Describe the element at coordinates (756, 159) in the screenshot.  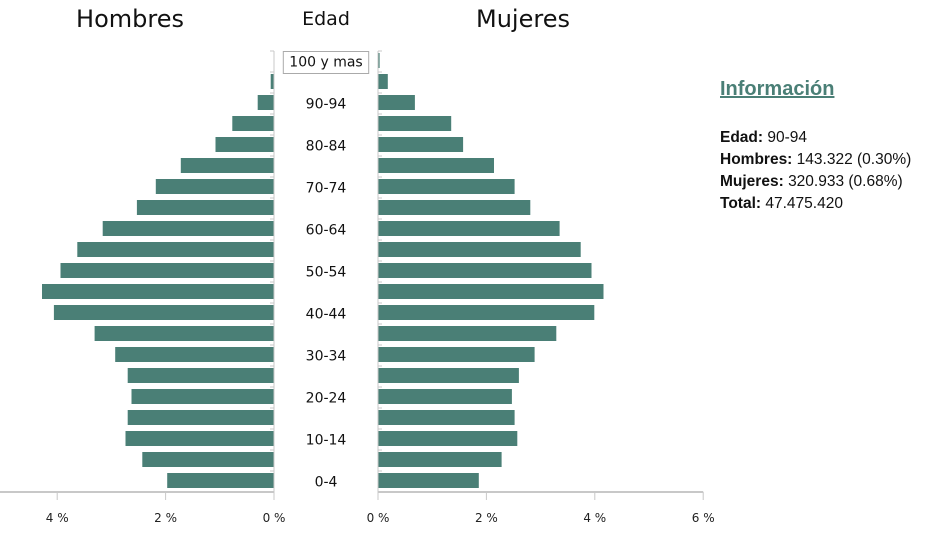
I see `info-label-hombres: Hombres:` at that location.